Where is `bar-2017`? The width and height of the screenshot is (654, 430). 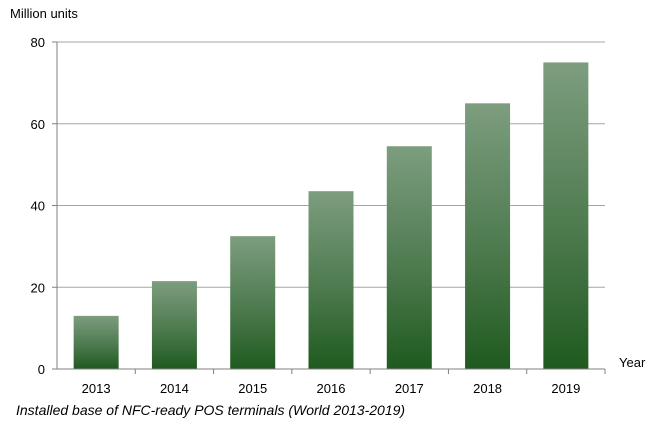 bar-2017 is located at coordinates (409, 257).